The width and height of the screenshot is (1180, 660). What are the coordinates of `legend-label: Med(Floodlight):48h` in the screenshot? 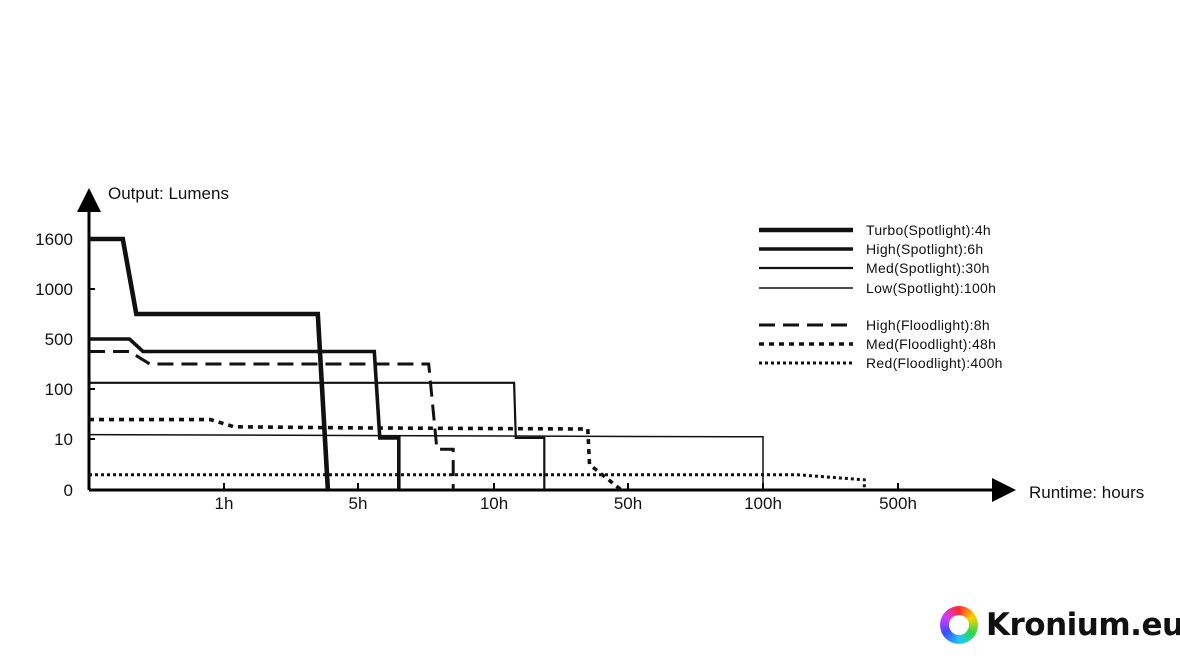 It's located at (931, 344).